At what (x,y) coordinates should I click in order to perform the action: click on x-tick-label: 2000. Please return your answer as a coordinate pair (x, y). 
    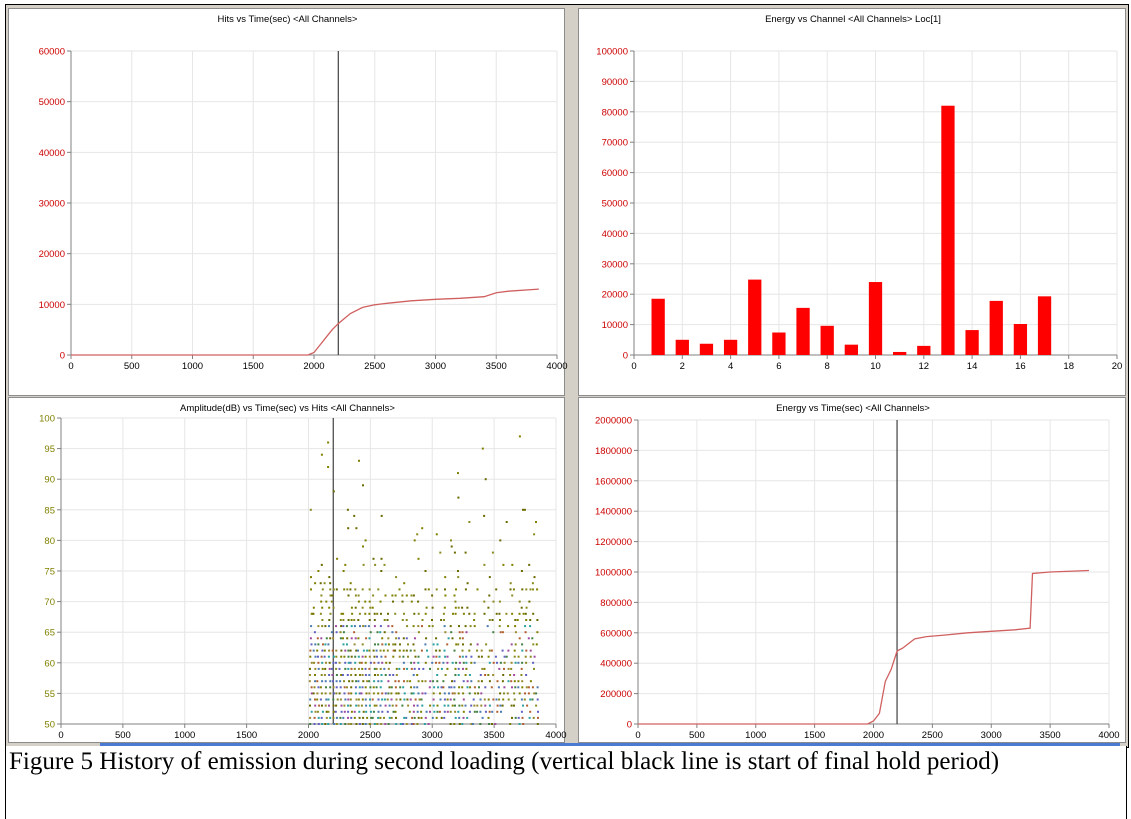
    Looking at the image, I should click on (313, 366).